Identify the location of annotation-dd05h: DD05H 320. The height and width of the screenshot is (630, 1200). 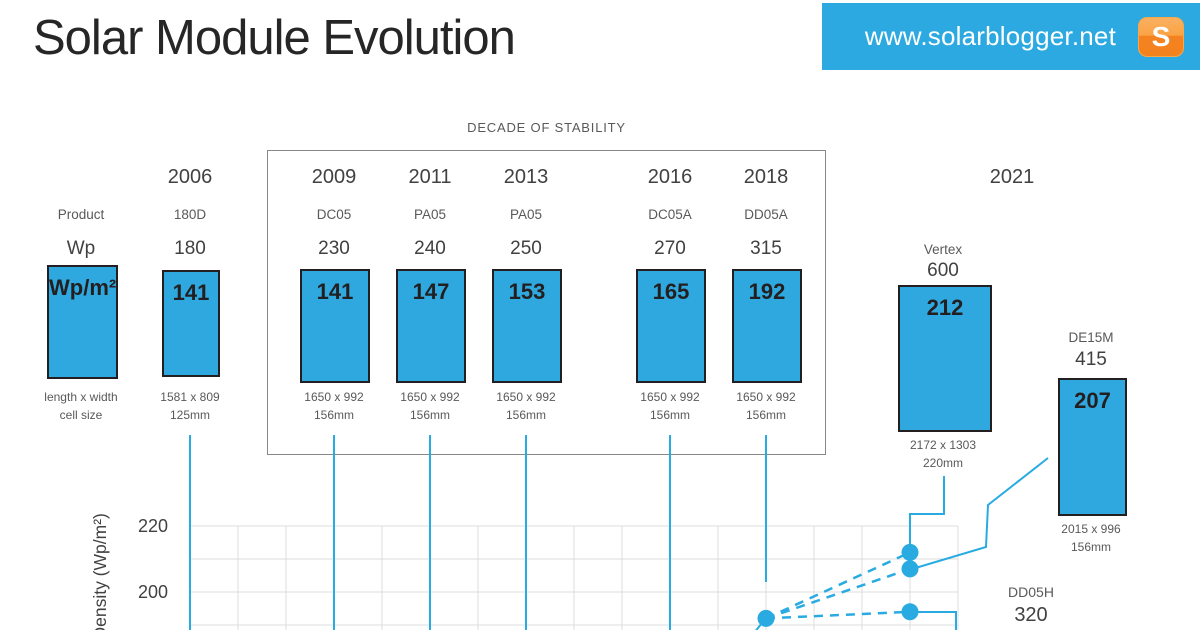
(1031, 605).